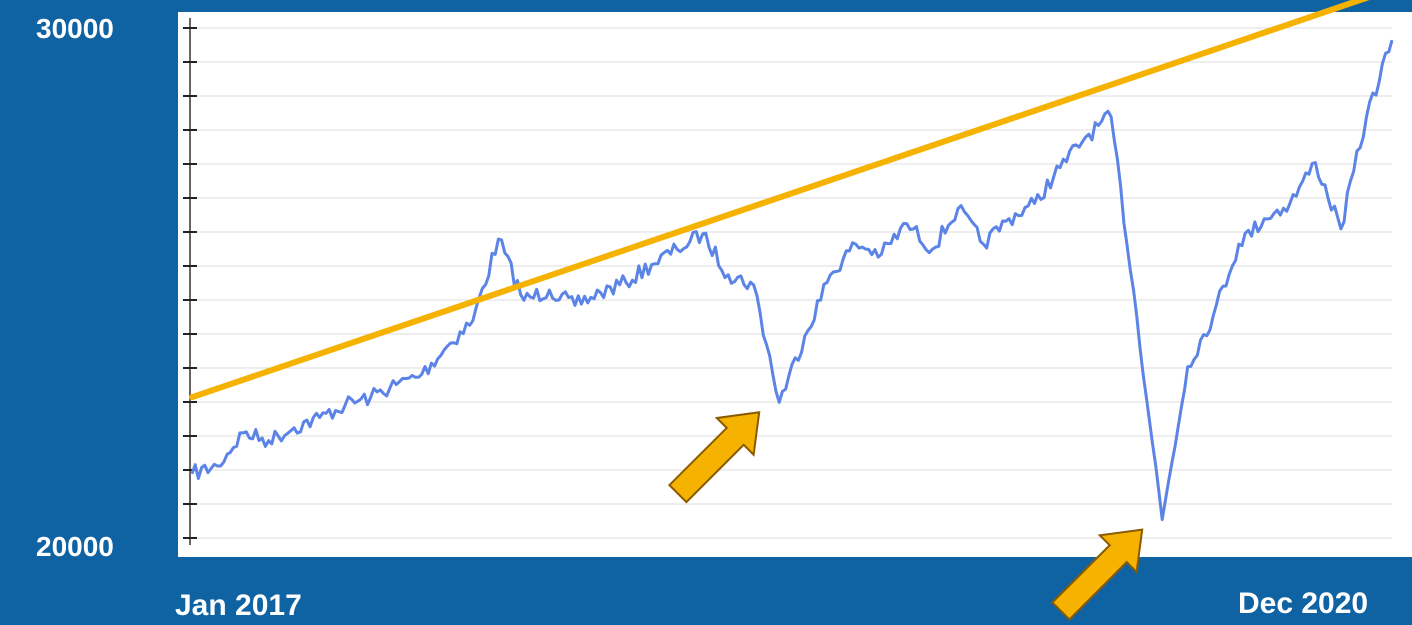 The image size is (1412, 625). What do you see at coordinates (905, 516) in the screenshot?
I see `annotation-arrows` at bounding box center [905, 516].